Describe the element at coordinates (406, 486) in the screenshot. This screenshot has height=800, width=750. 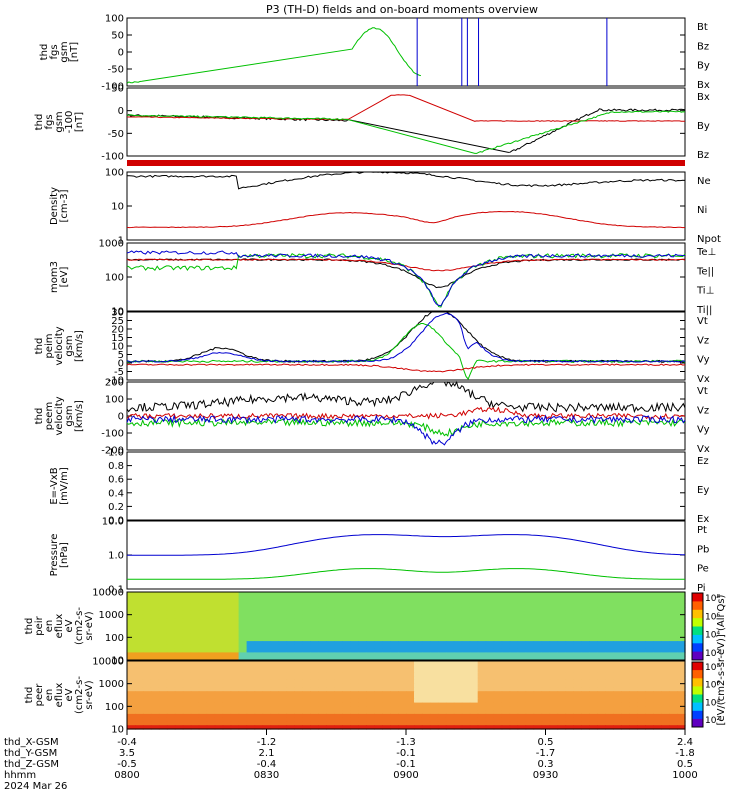
I see `panel-frame` at that location.